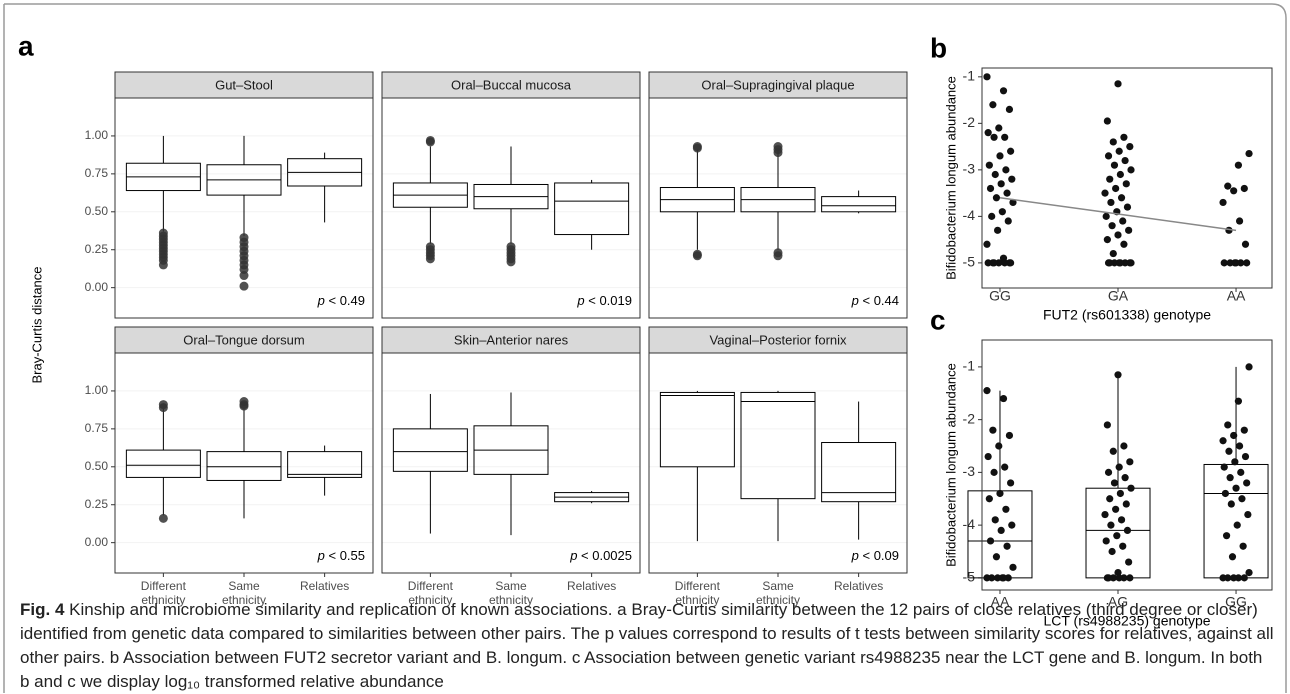  What do you see at coordinates (244, 84) in the screenshot?
I see `facet-title: Gut–Stool` at bounding box center [244, 84].